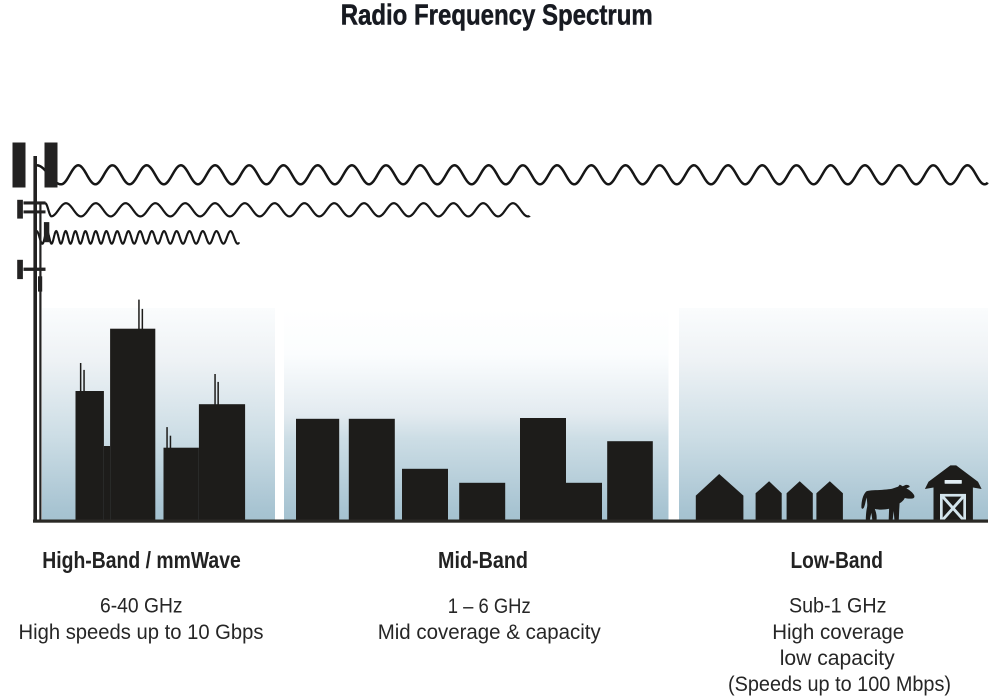 The image size is (1000, 700). I want to click on svg-text: Low-Band, so click(836, 560).